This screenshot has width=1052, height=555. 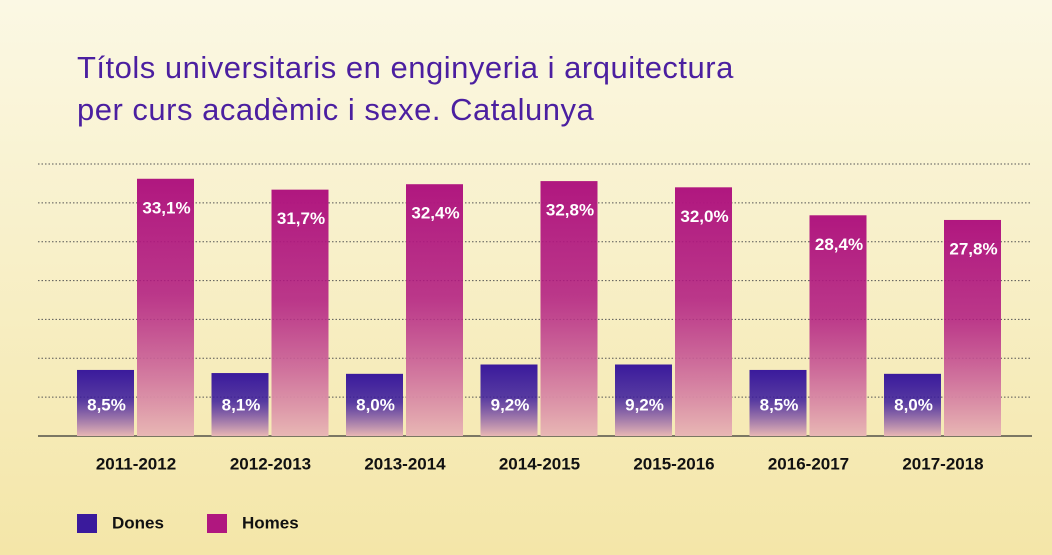 What do you see at coordinates (673, 463) in the screenshot?
I see `x-tick-label: 2015-2016` at bounding box center [673, 463].